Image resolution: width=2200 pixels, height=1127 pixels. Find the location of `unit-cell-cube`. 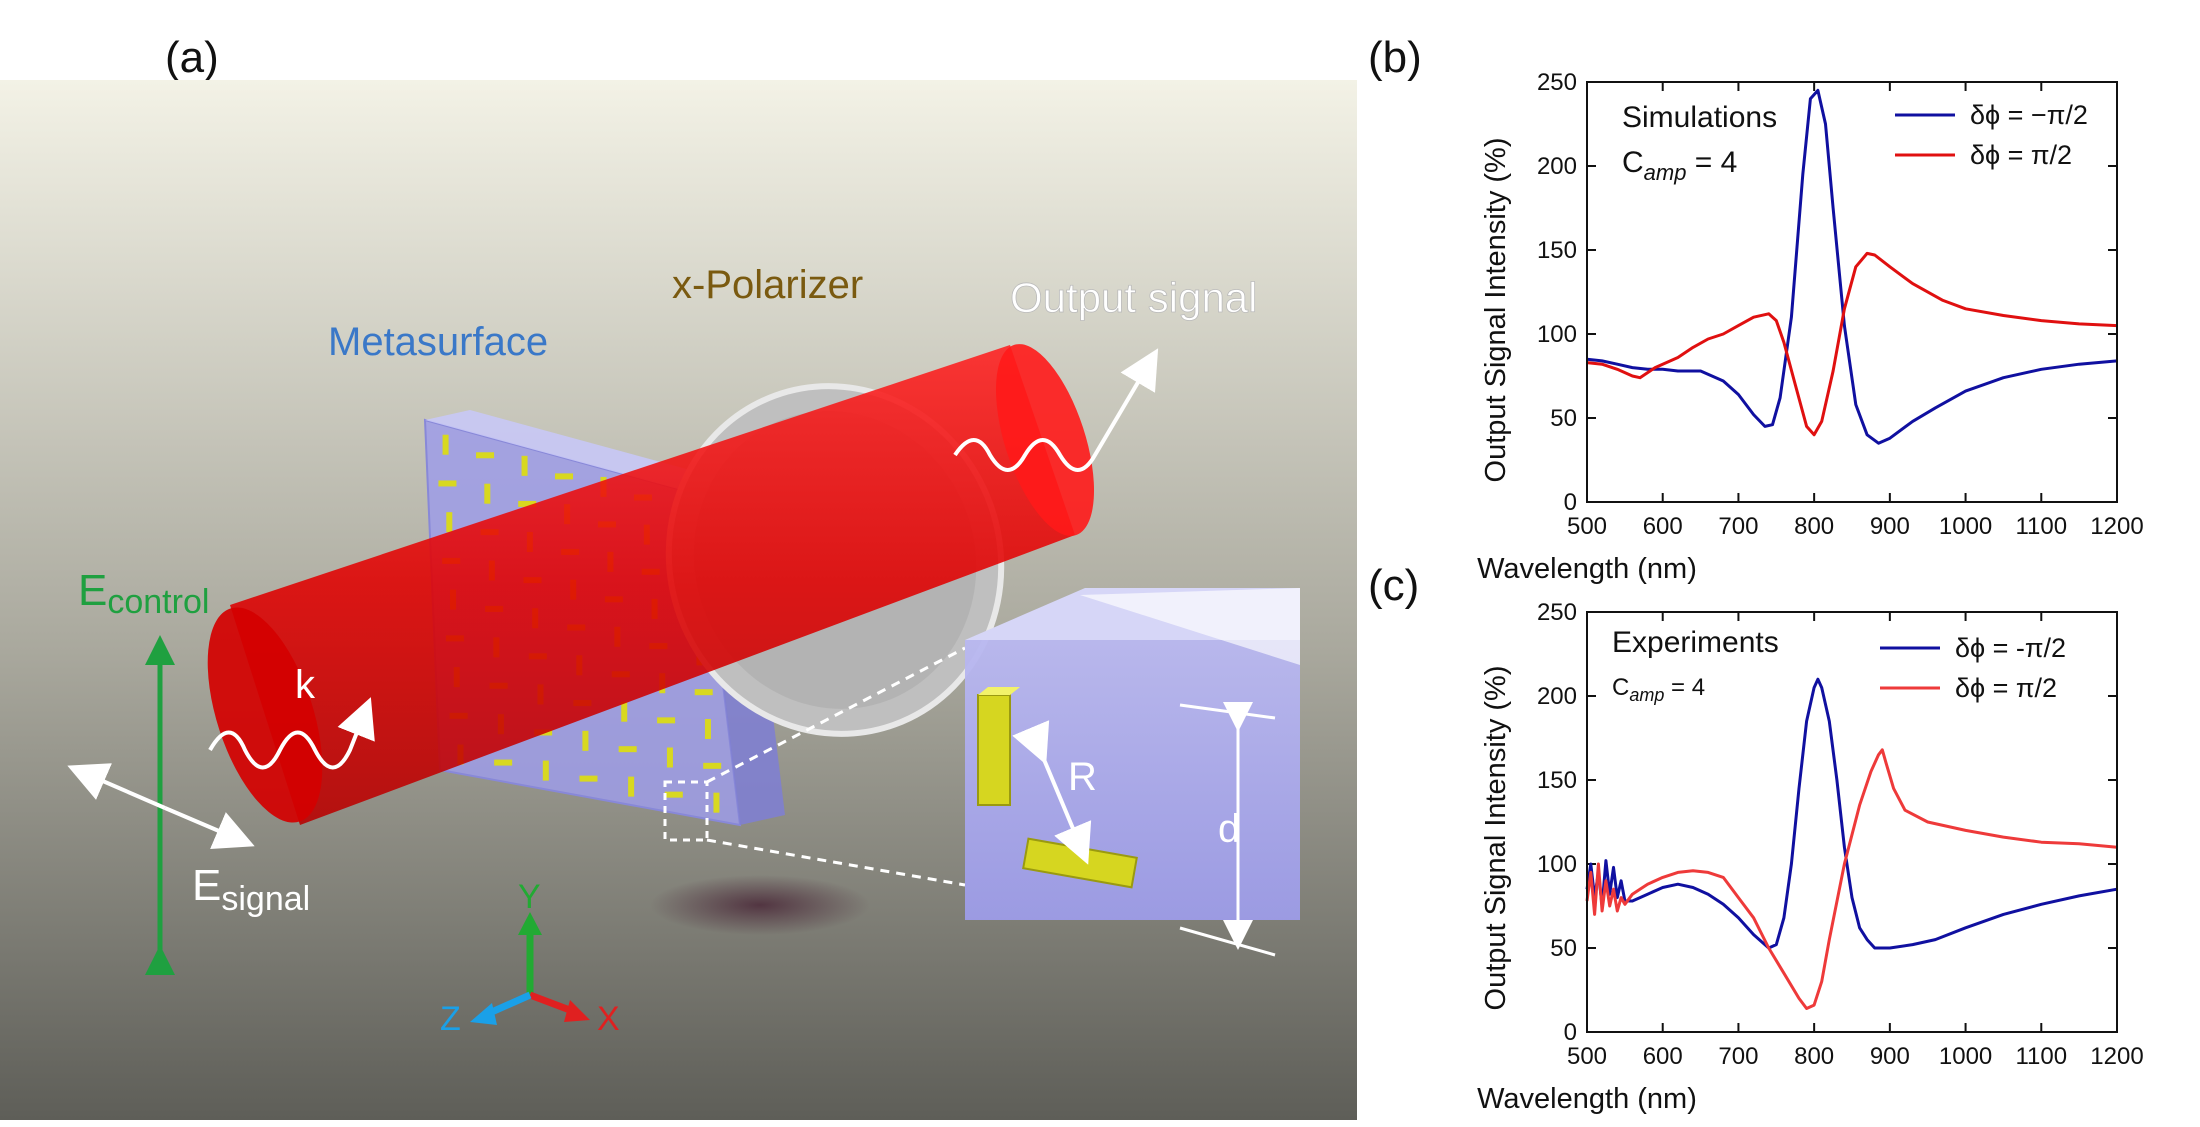

unit-cell-cube is located at coordinates (1132, 772).